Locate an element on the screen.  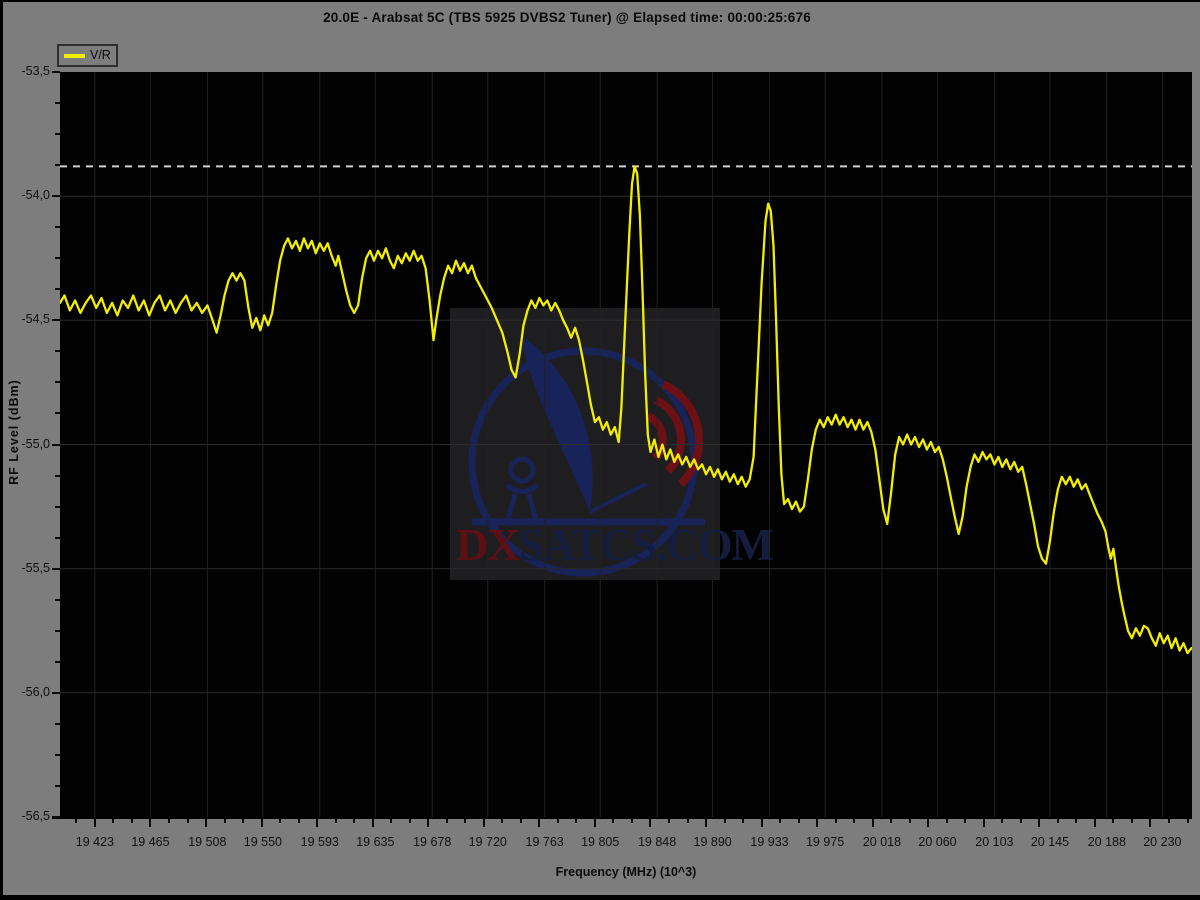
window-border-top is located at coordinates (600, 1).